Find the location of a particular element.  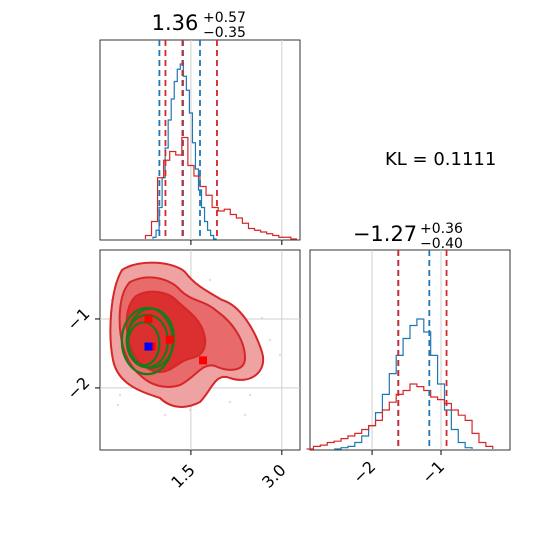

ytick-label: −2 is located at coordinates (78, 388).